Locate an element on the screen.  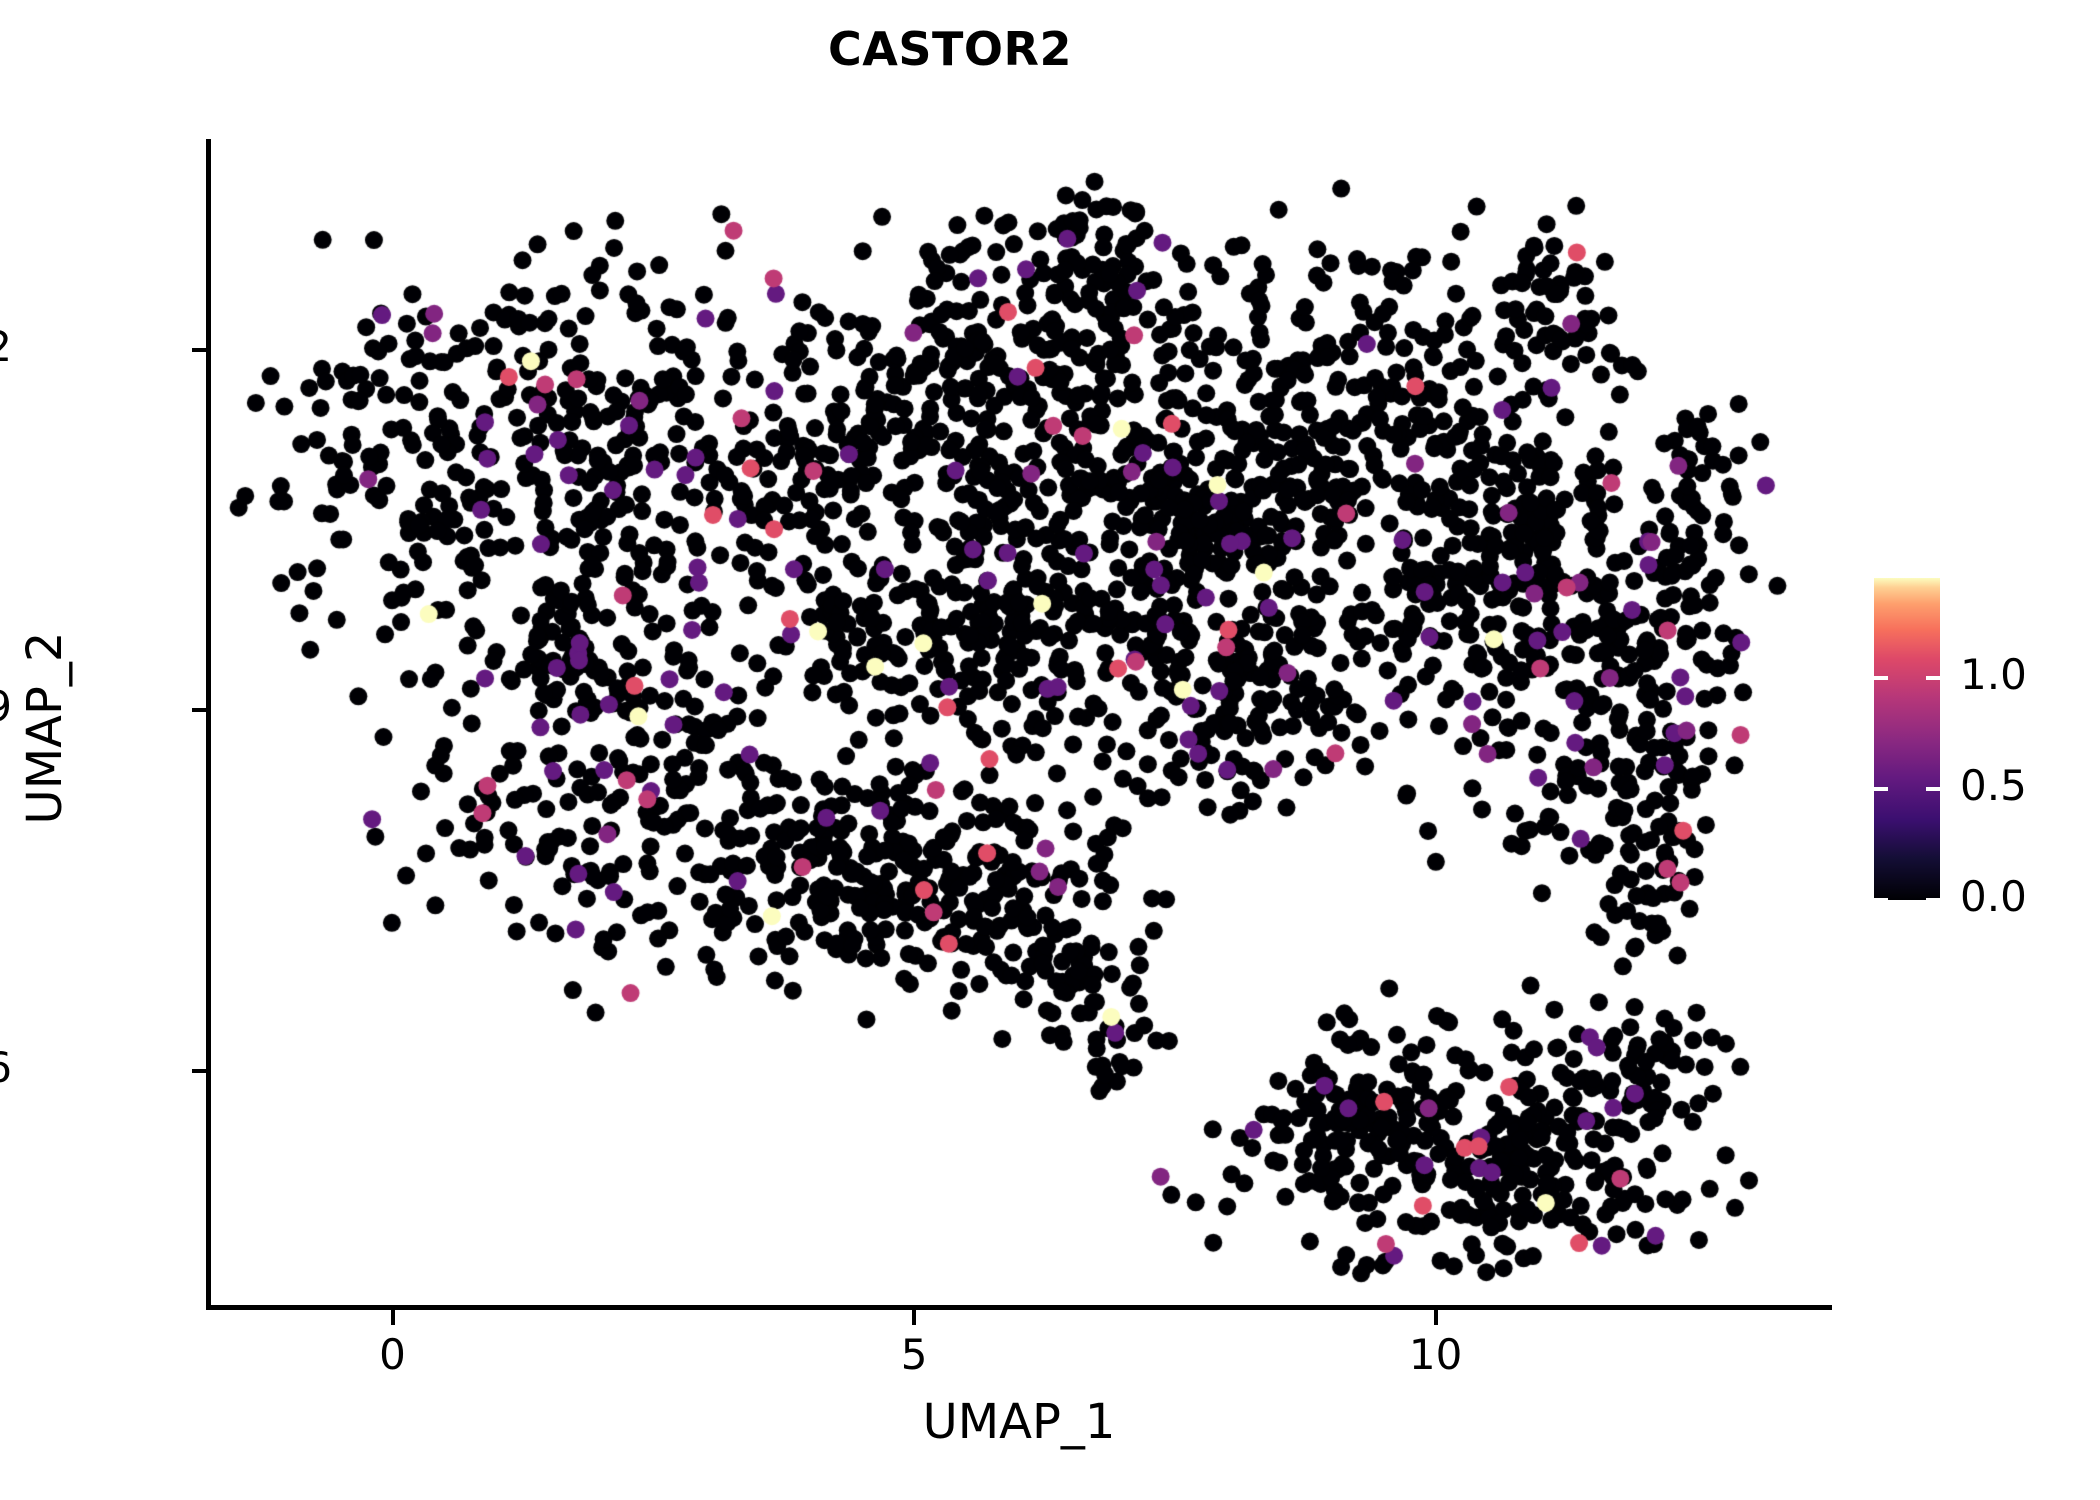
x-axis-spine is located at coordinates (1019, 1307).